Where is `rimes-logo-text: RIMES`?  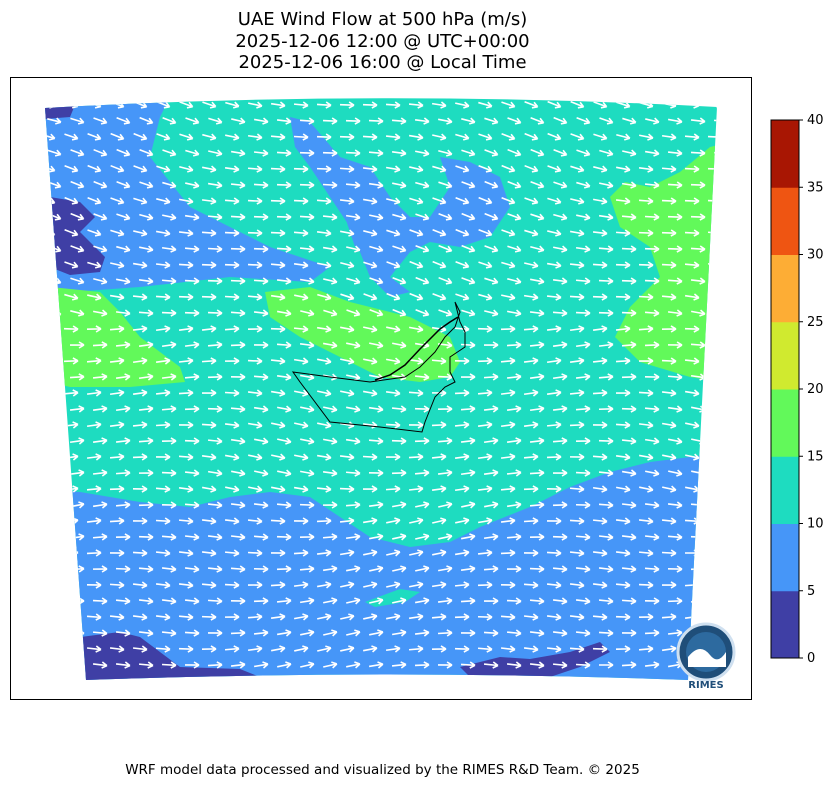
rimes-logo-text: RIMES is located at coordinates (705, 685).